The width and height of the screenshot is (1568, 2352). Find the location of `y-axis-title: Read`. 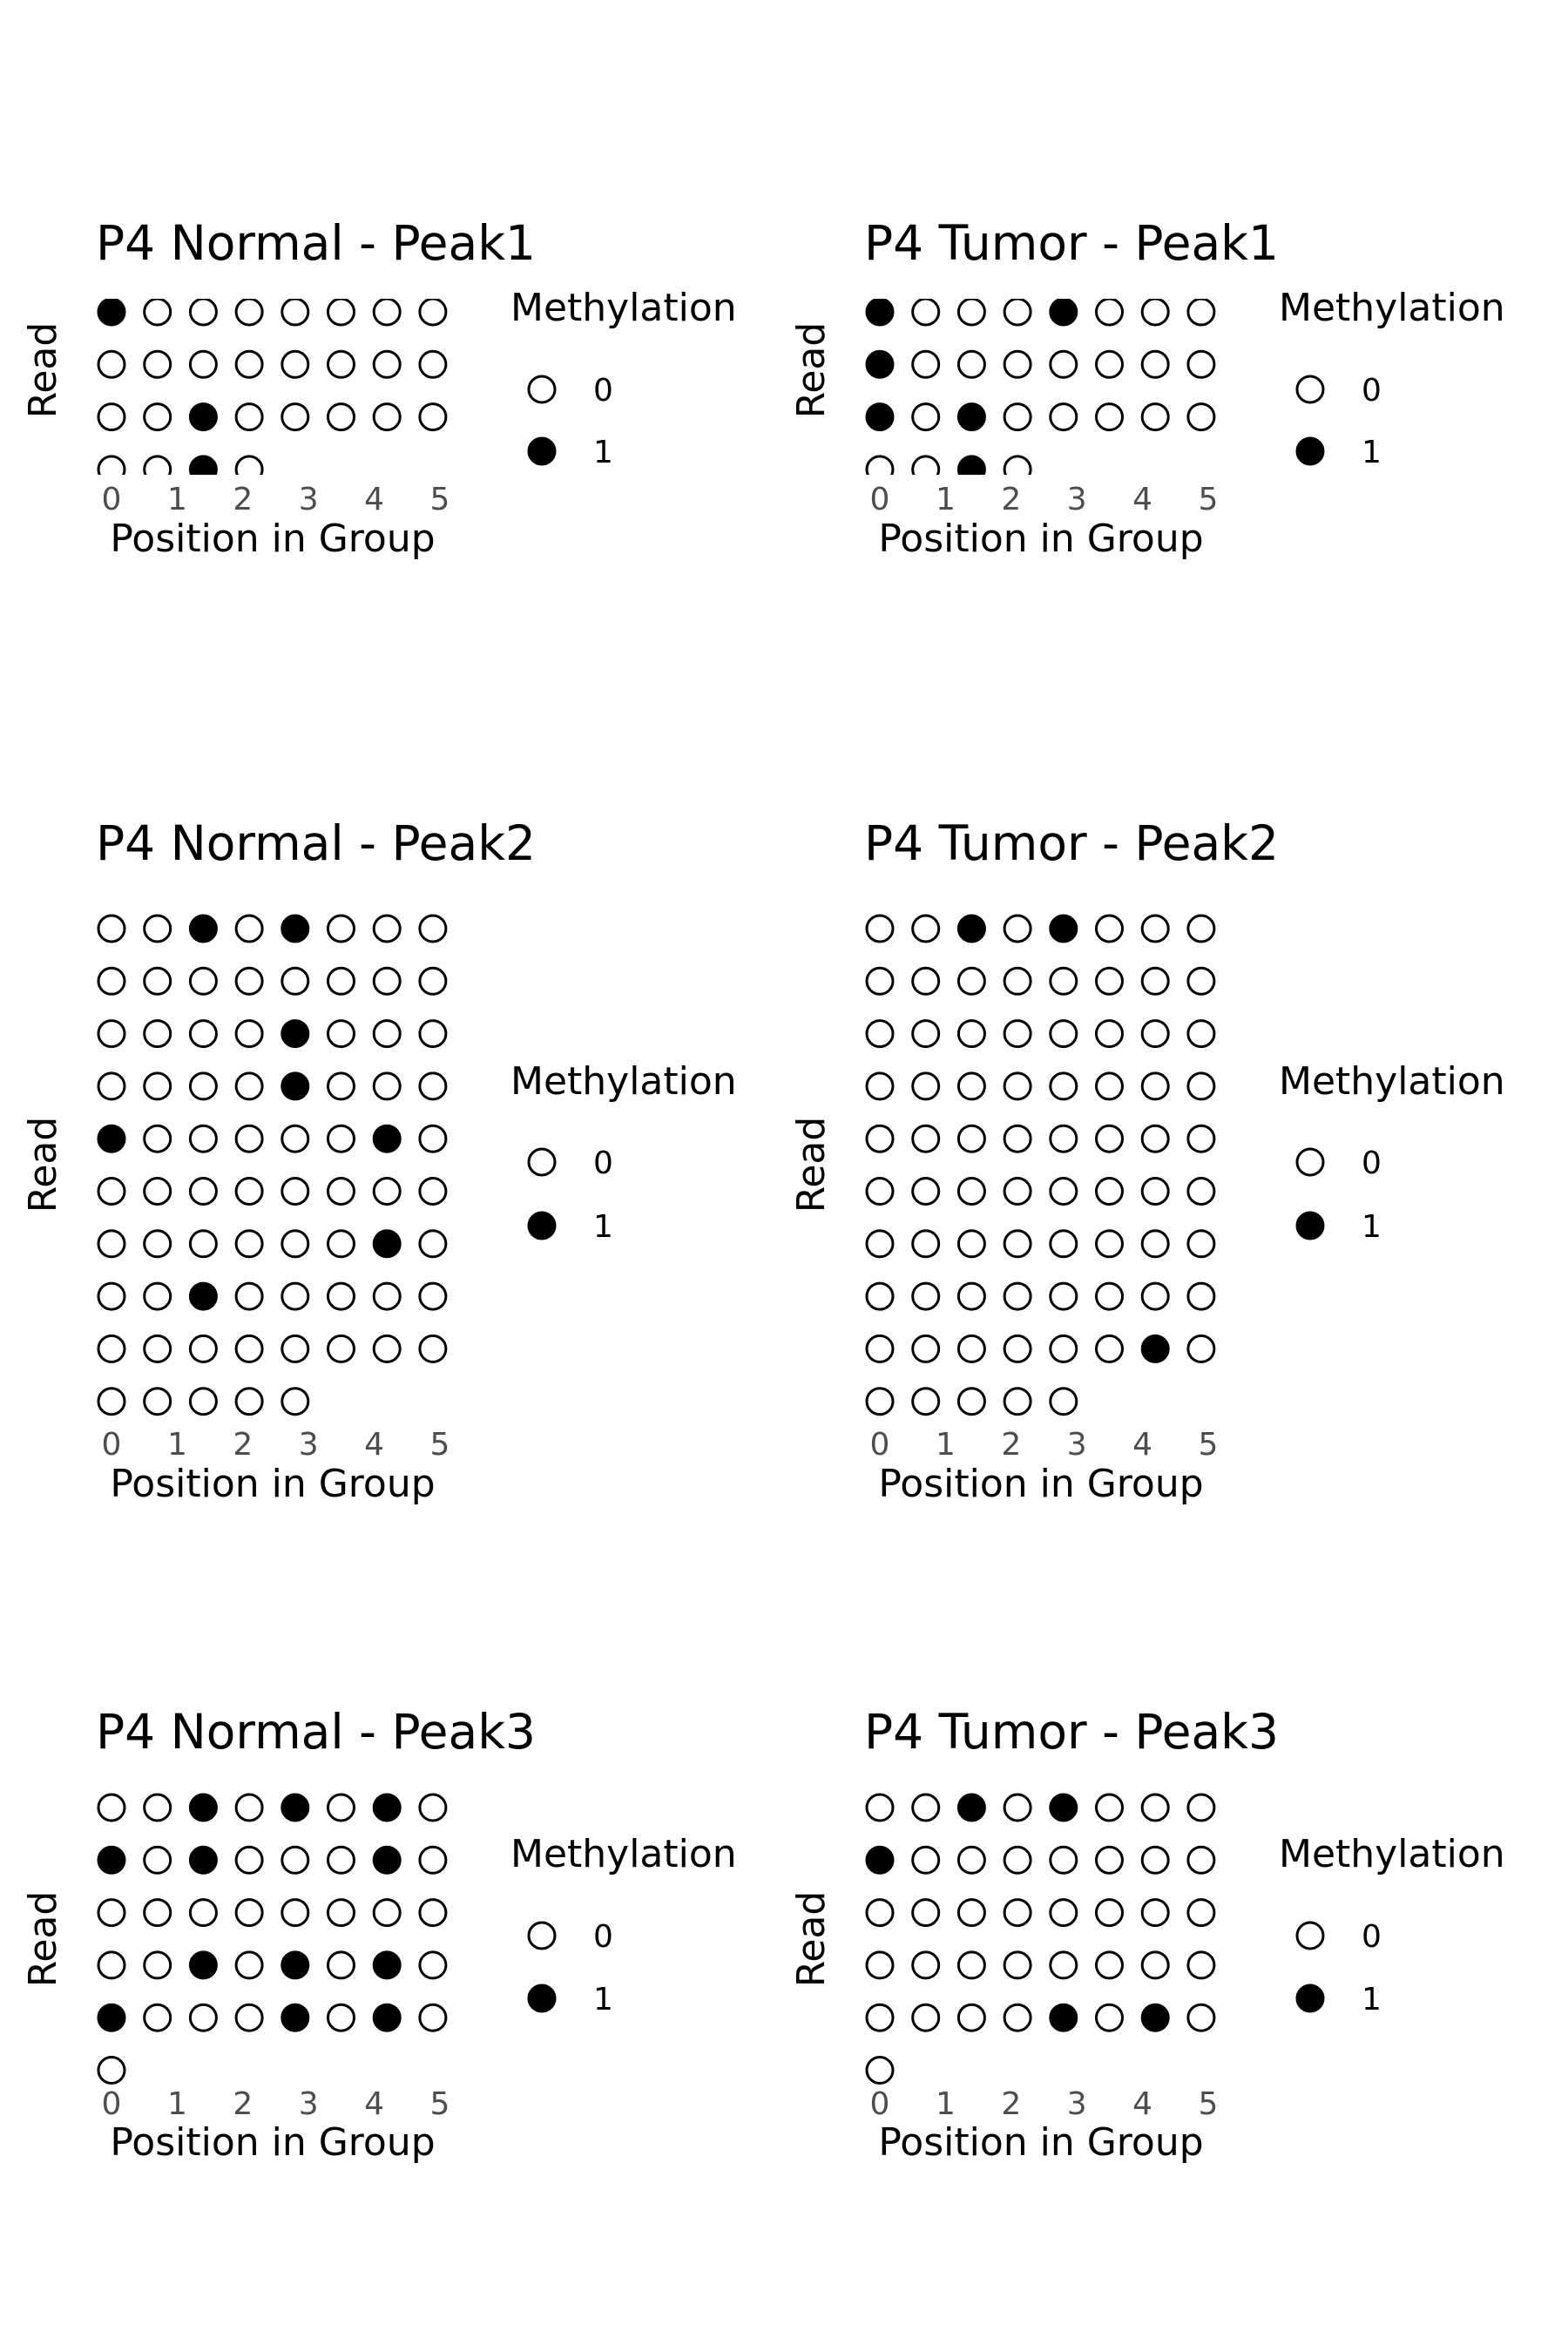

y-axis-title: Read is located at coordinates (43, 1939).